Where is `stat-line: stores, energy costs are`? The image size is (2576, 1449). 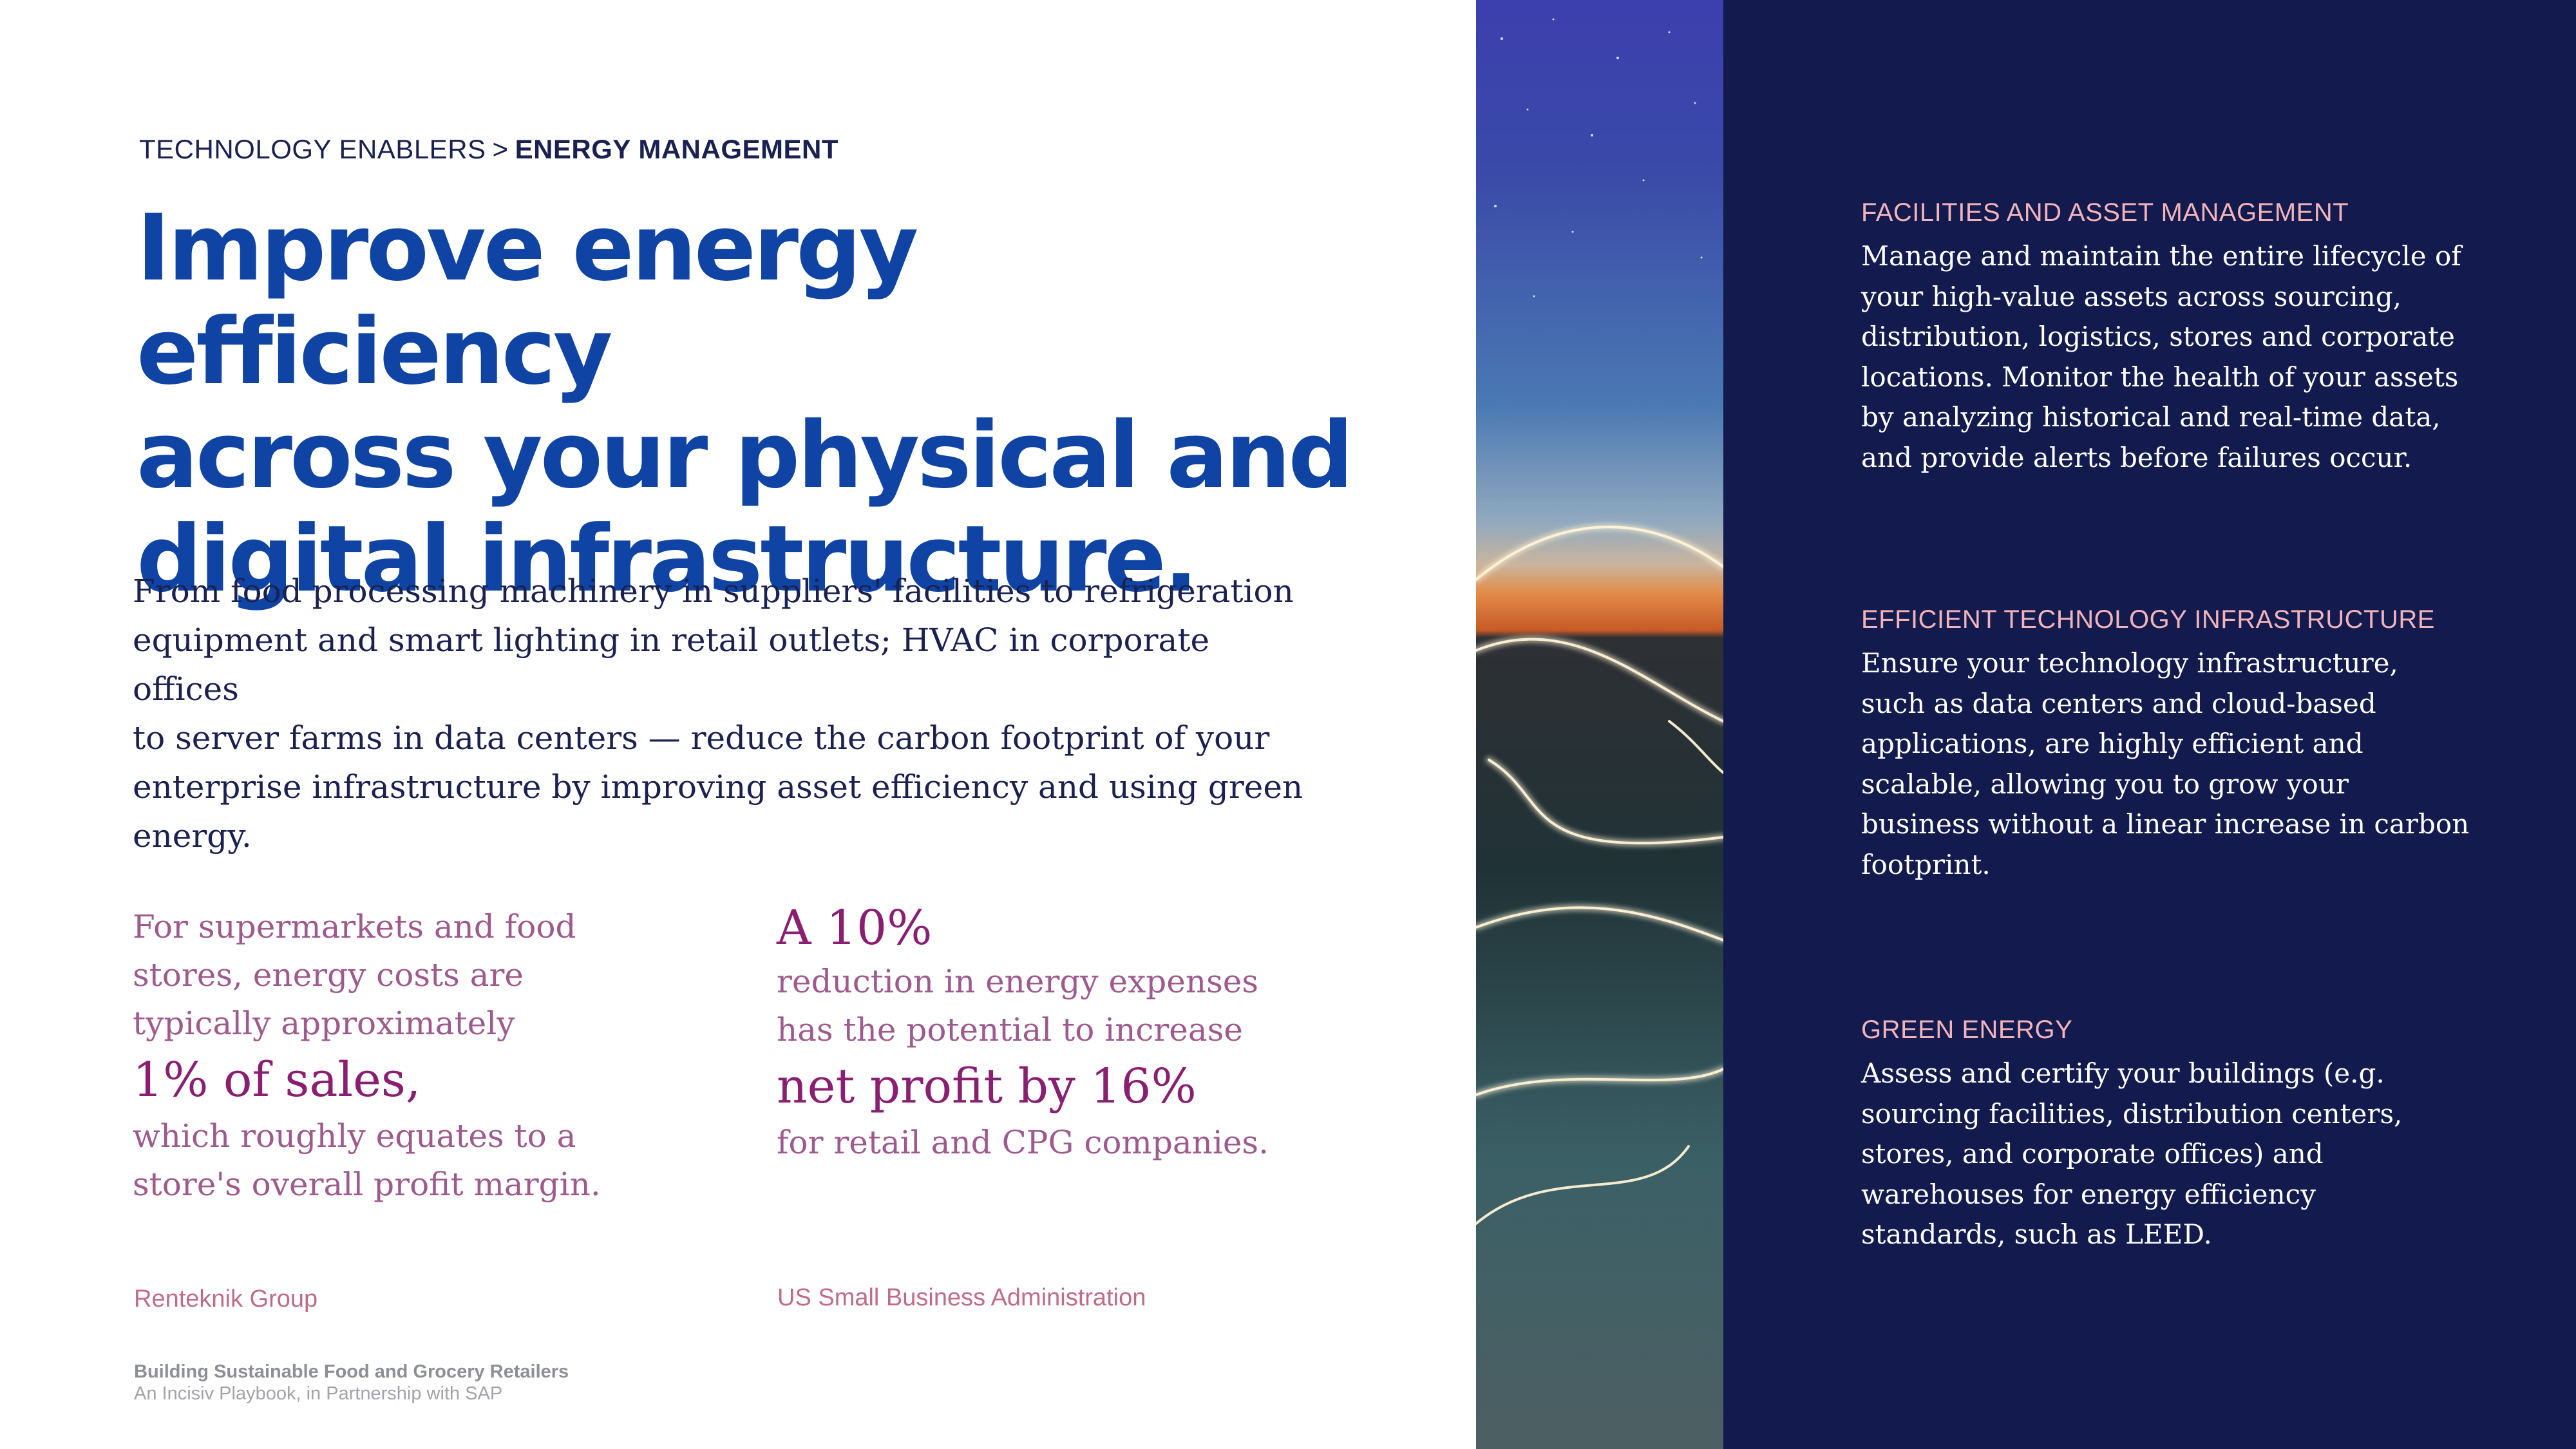 stat-line: stores, energy costs are is located at coordinates (328, 975).